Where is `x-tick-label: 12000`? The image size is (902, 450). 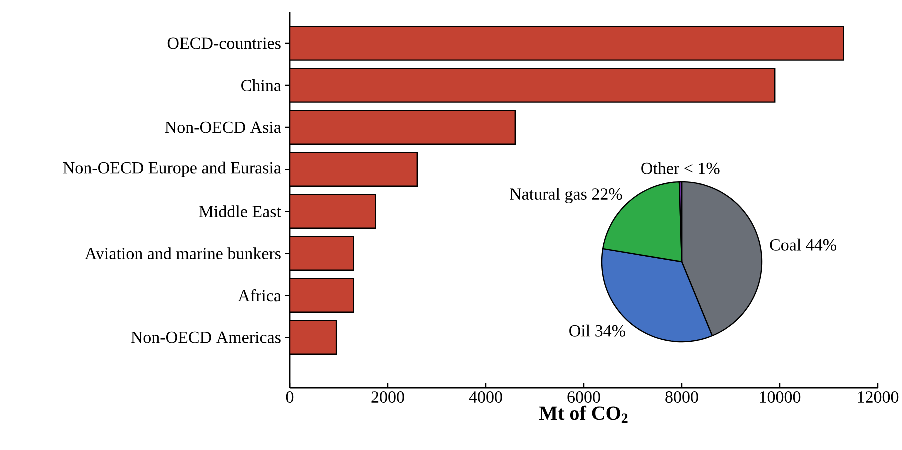
x-tick-label: 12000 is located at coordinates (878, 398).